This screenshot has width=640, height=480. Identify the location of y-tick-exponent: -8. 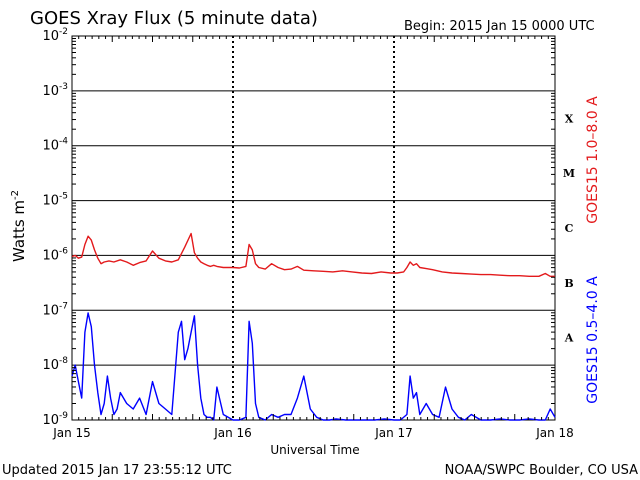
(63, 361).